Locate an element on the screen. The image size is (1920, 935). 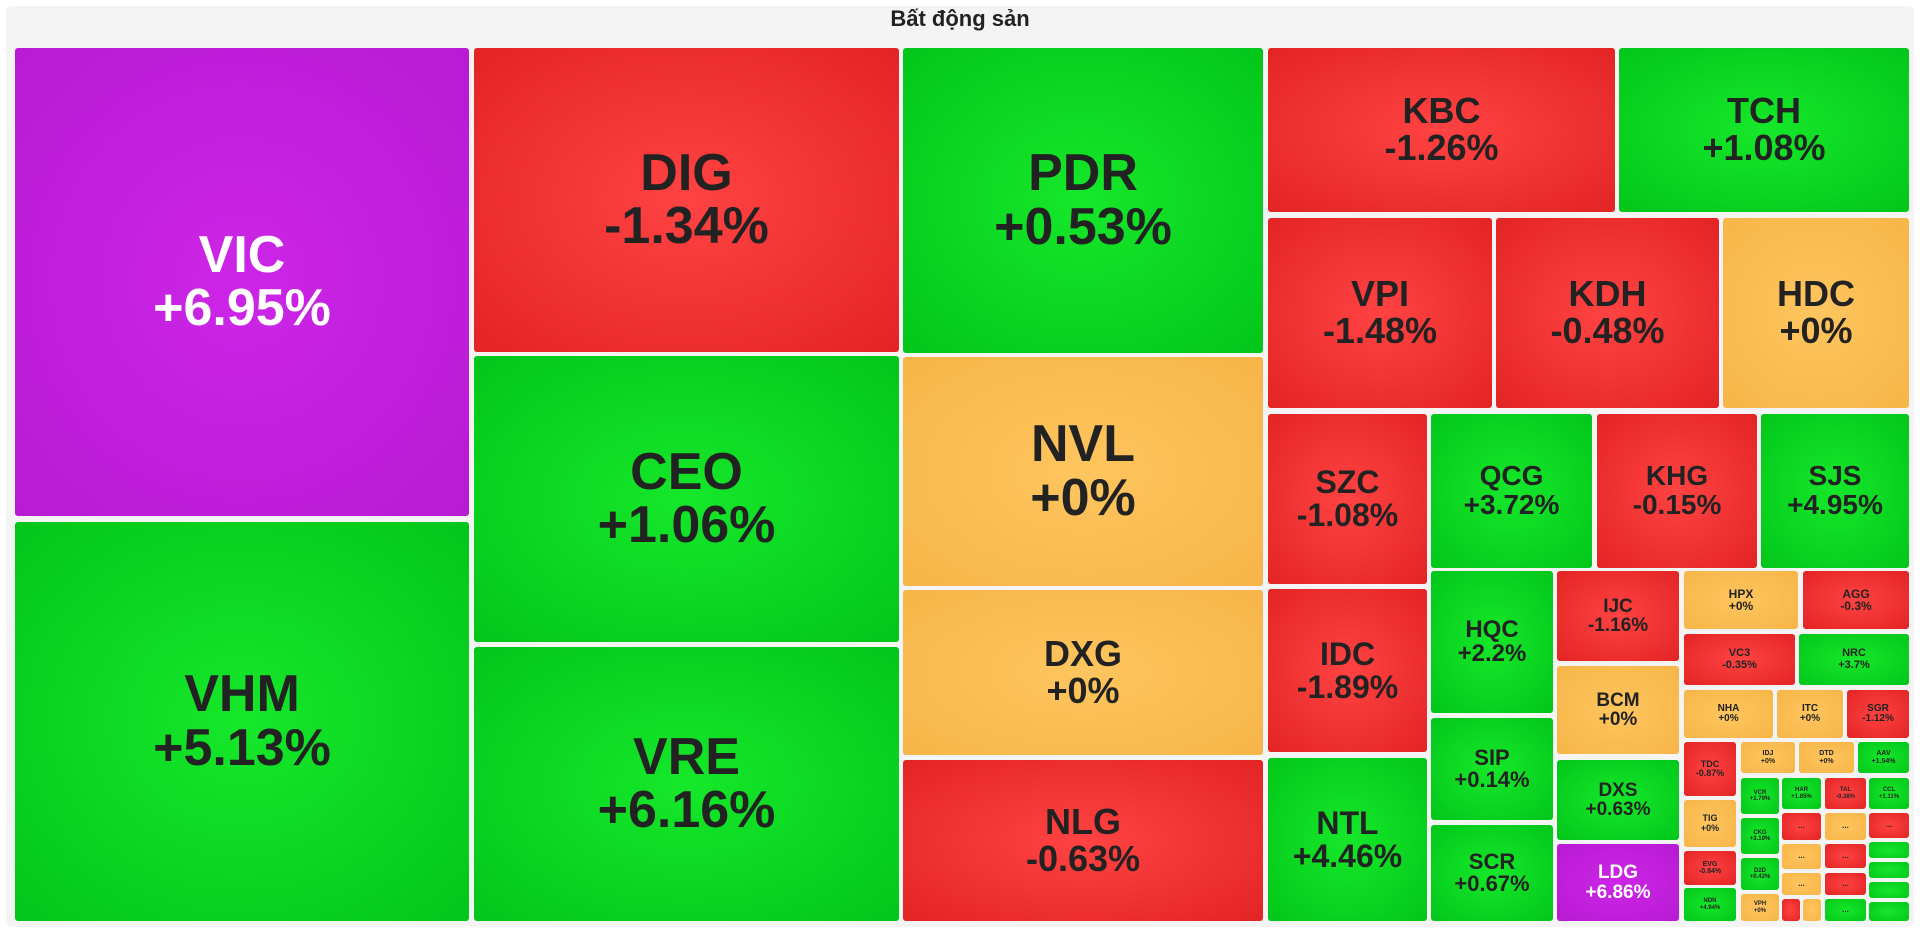
change-label: +1.08% is located at coordinates (1764, 147).